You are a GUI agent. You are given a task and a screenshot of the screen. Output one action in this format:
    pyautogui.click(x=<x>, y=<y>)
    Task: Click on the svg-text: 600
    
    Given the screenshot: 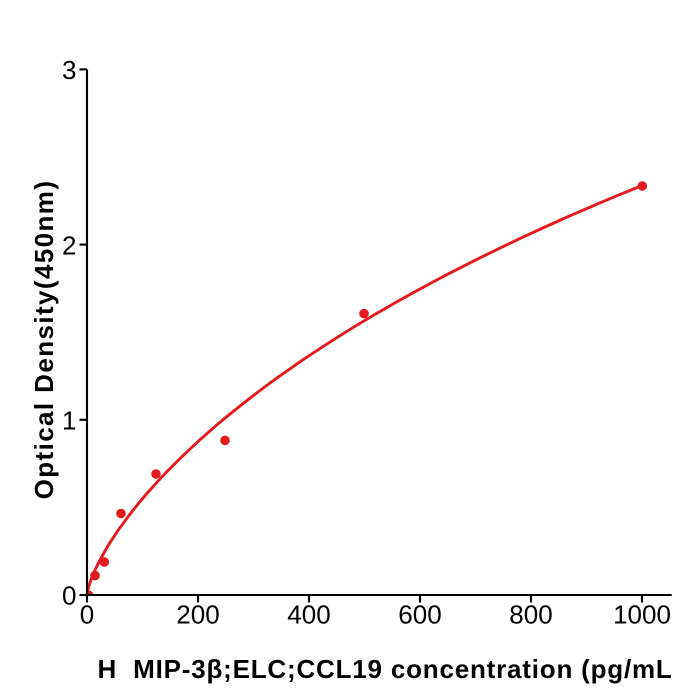 What is the action you would take?
    pyautogui.click(x=419, y=615)
    